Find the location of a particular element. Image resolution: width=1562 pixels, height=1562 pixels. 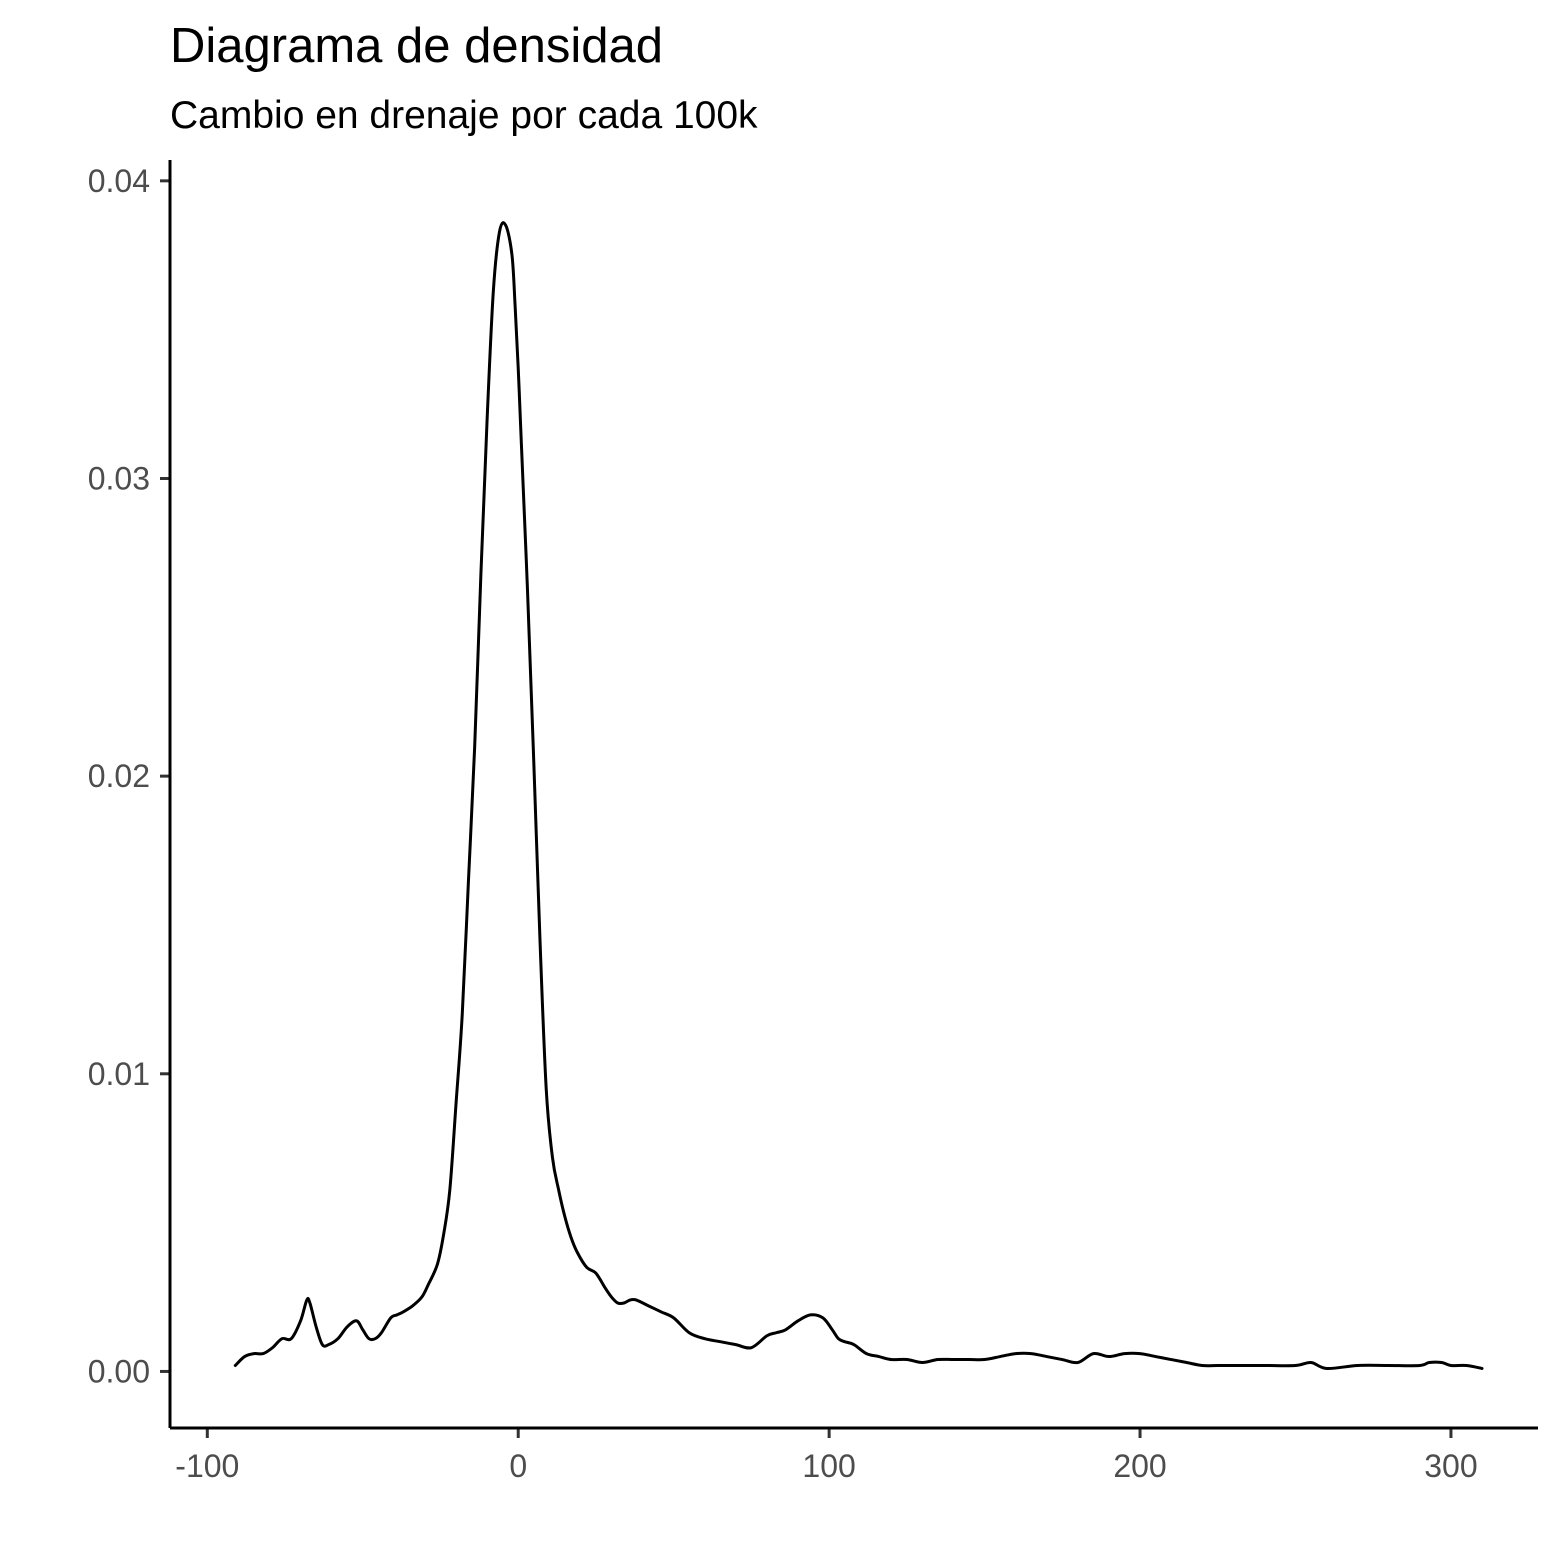

chart-title: Diagrama de densidad is located at coordinates (417, 46).